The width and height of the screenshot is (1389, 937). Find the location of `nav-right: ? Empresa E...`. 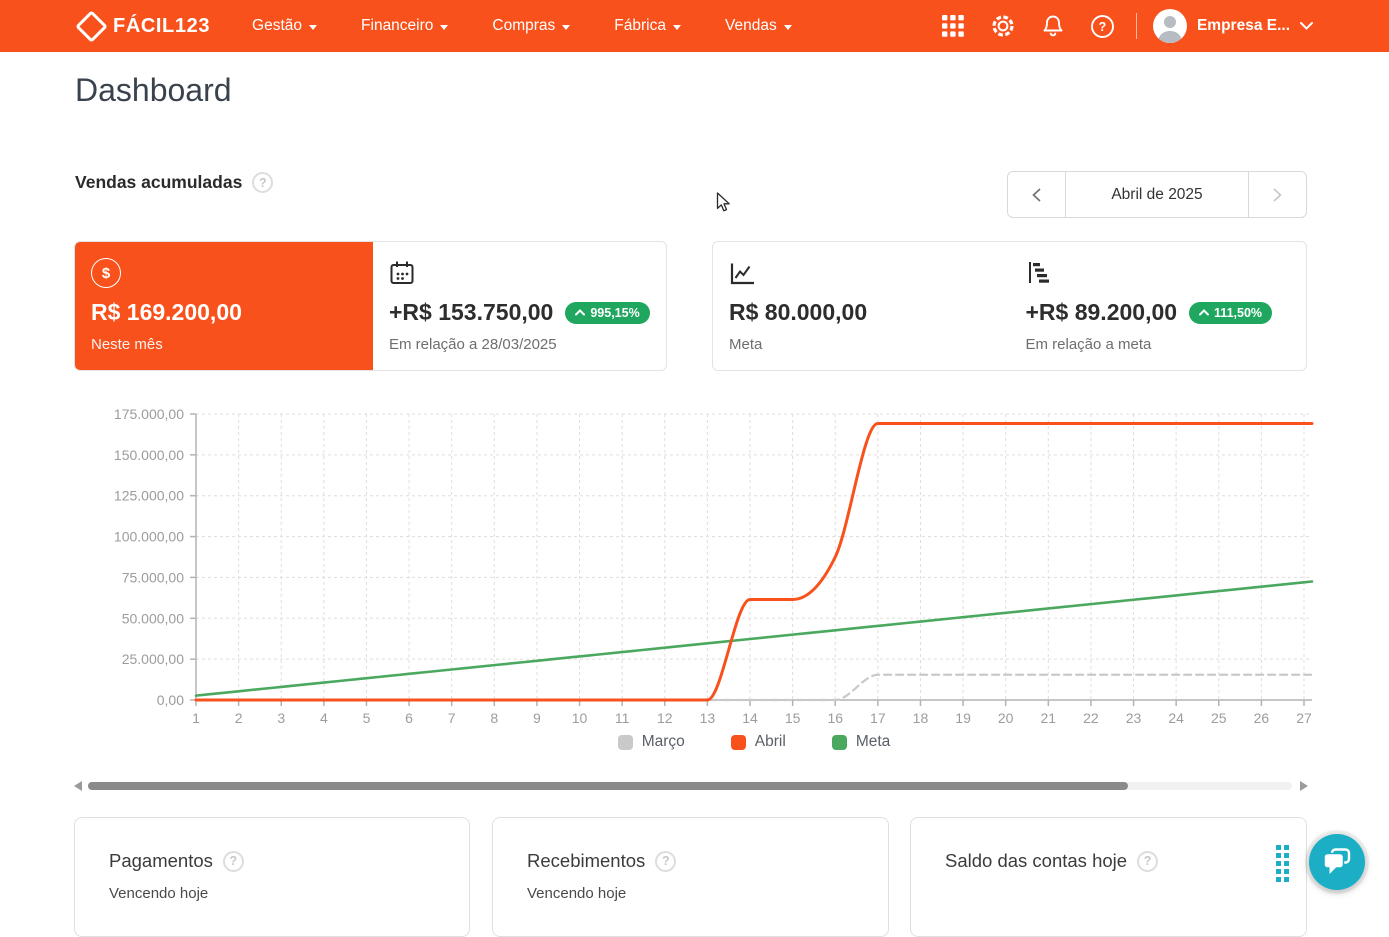

nav-right: ? Empresa E... is located at coordinates (1120, 26).